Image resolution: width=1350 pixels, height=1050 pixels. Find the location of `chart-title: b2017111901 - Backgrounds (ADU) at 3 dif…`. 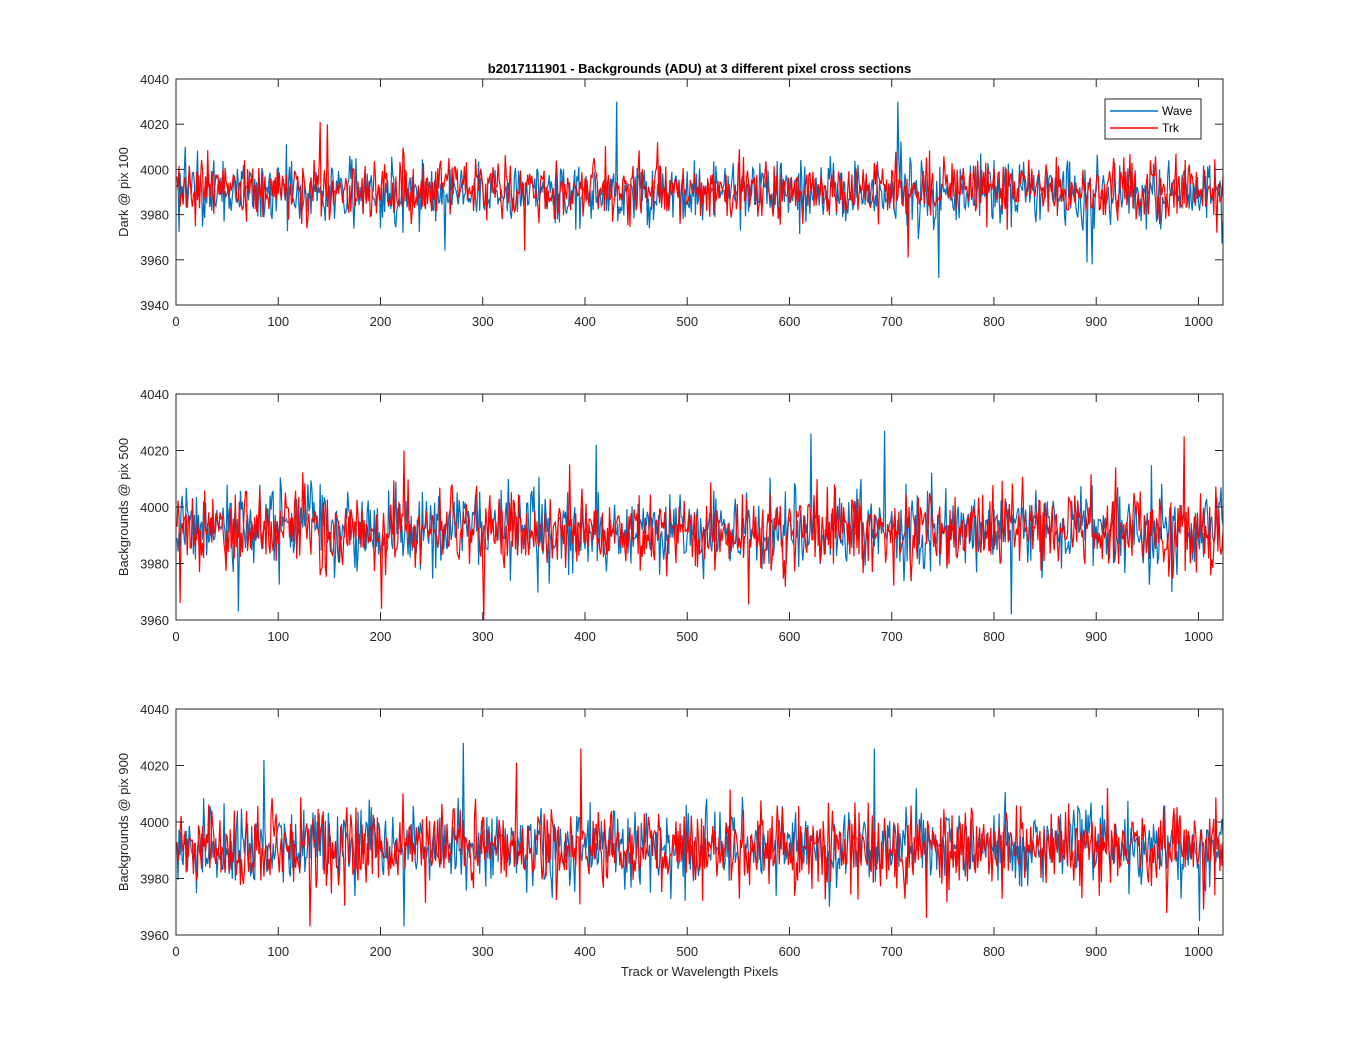

chart-title: b2017111901 - Backgrounds (ADU) at 3 dif… is located at coordinates (699, 68).